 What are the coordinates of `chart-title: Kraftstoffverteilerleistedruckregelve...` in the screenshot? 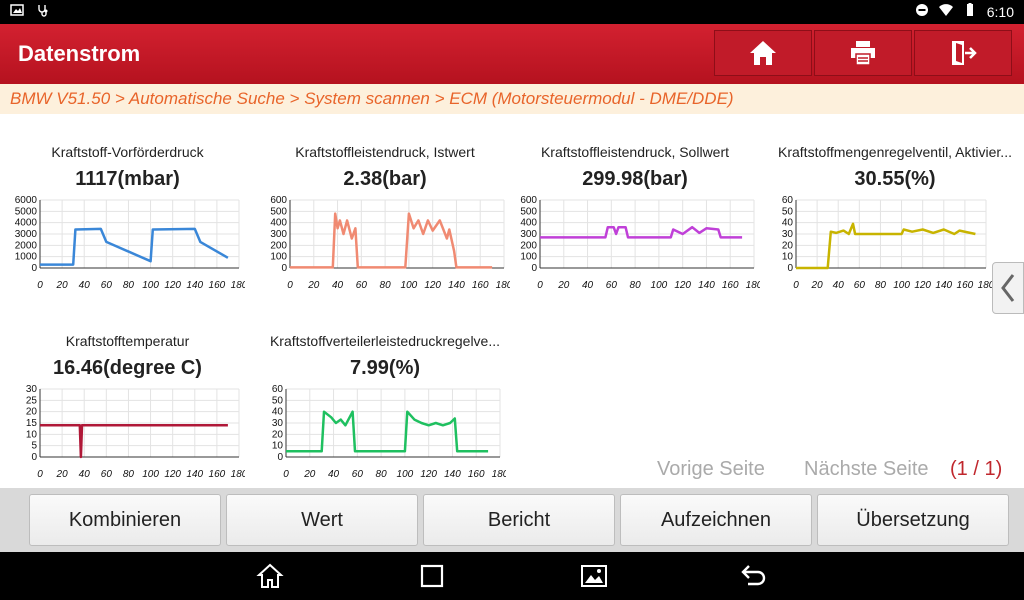 It's located at (385, 341).